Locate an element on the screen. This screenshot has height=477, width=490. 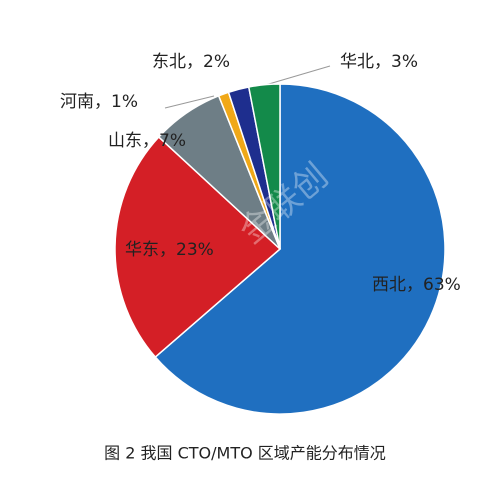
data-label: 西北，63% is located at coordinates (416, 285).